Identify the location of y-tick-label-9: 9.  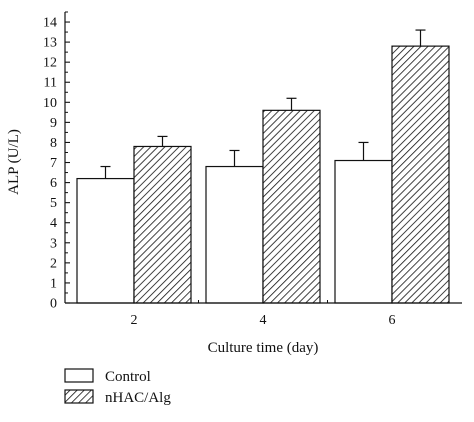
(53, 123).